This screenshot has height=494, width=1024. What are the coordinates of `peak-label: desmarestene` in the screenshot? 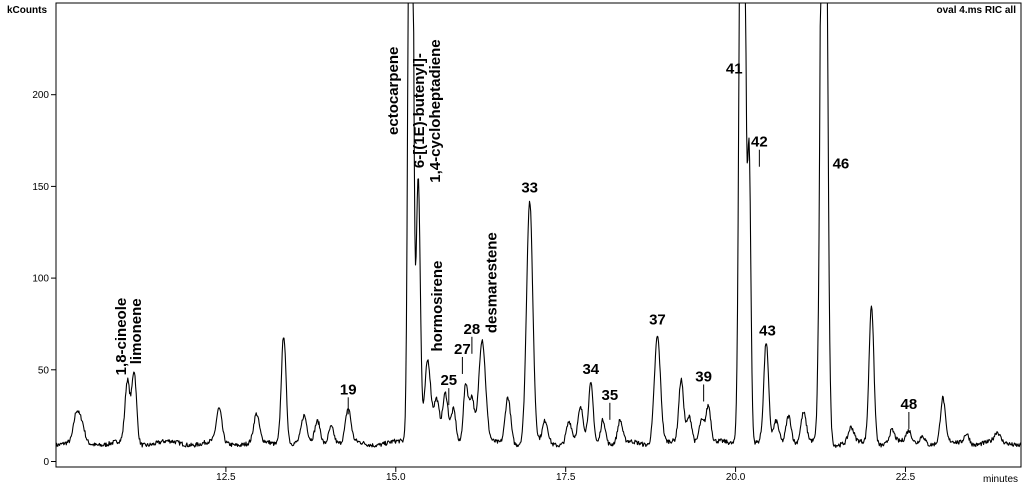 It's located at (491, 282).